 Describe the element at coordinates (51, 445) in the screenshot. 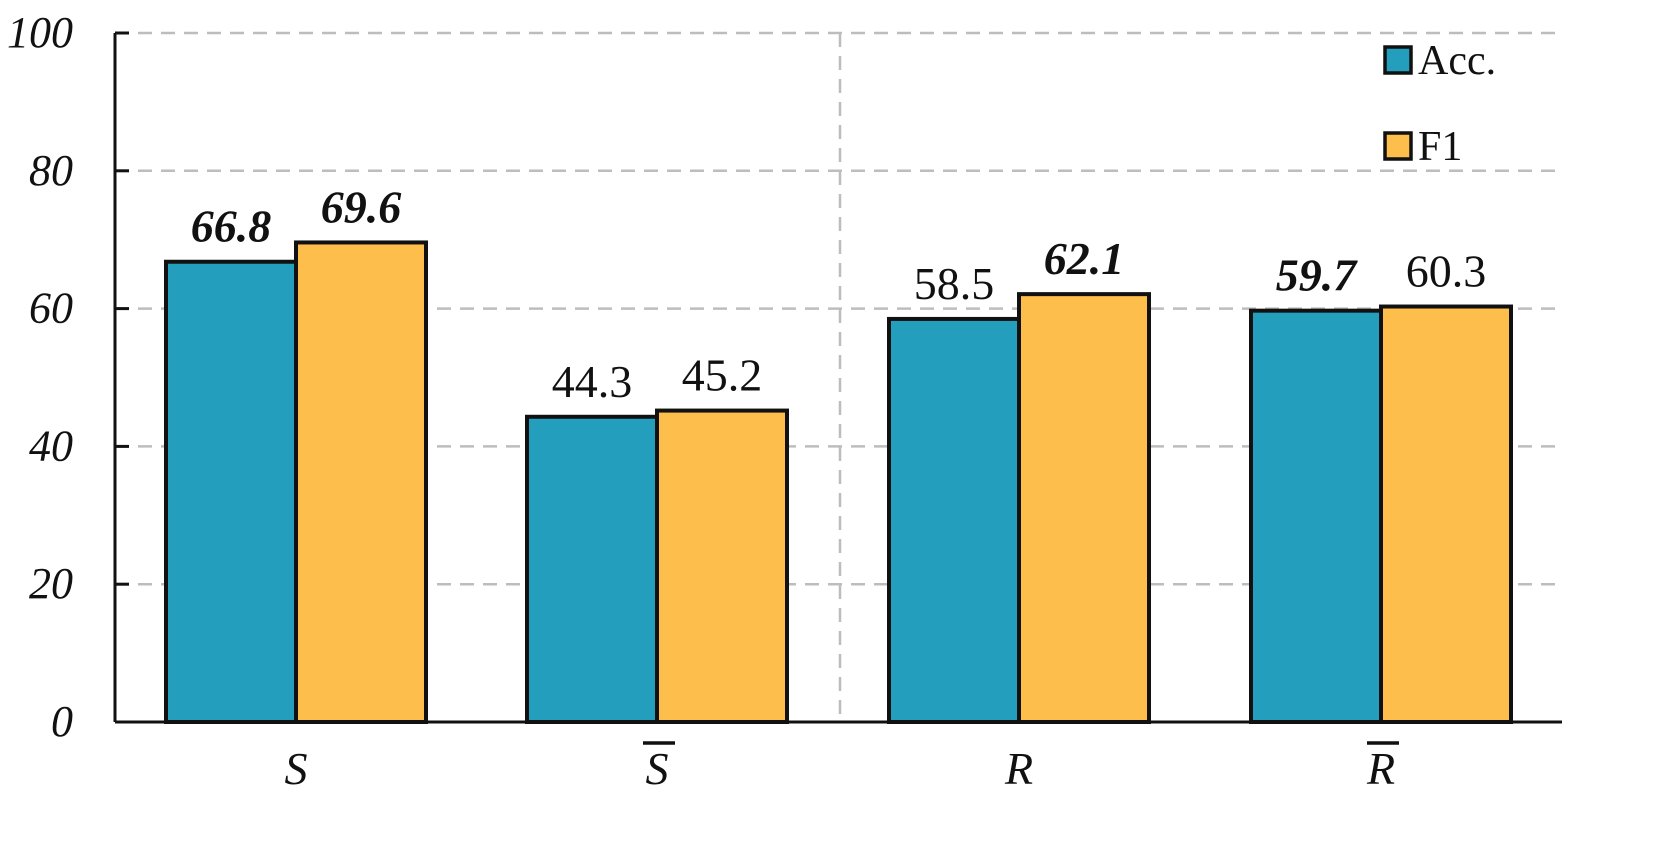

I see `y-tick-label: 40` at that location.